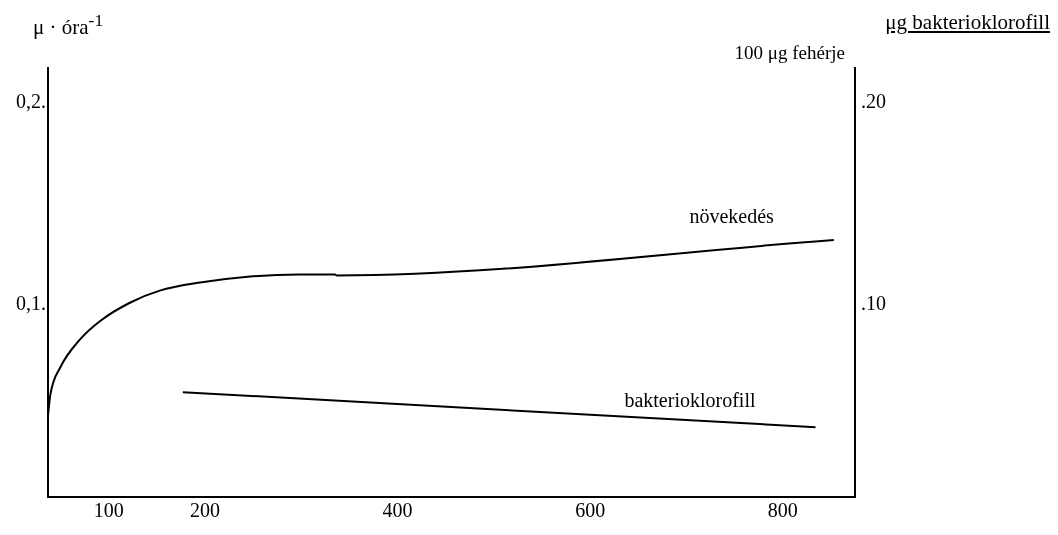  Describe the element at coordinates (892, 36) in the screenshot. I see `text: μg bakterioklorofill 100 μg fehérje` at that location.